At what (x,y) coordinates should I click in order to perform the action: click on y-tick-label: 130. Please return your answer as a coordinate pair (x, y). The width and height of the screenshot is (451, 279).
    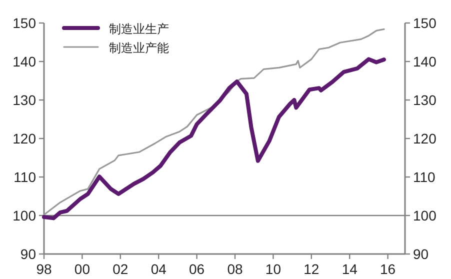
    Looking at the image, I should click on (24, 100).